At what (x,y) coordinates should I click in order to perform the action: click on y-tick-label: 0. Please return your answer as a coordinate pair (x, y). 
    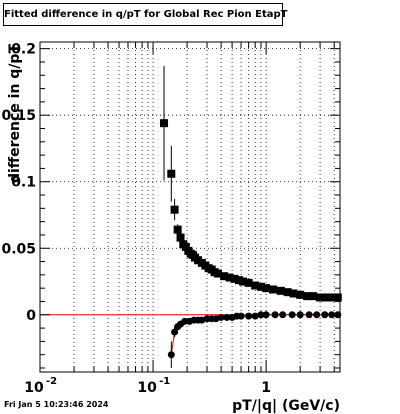
    Looking at the image, I should click on (31, 316).